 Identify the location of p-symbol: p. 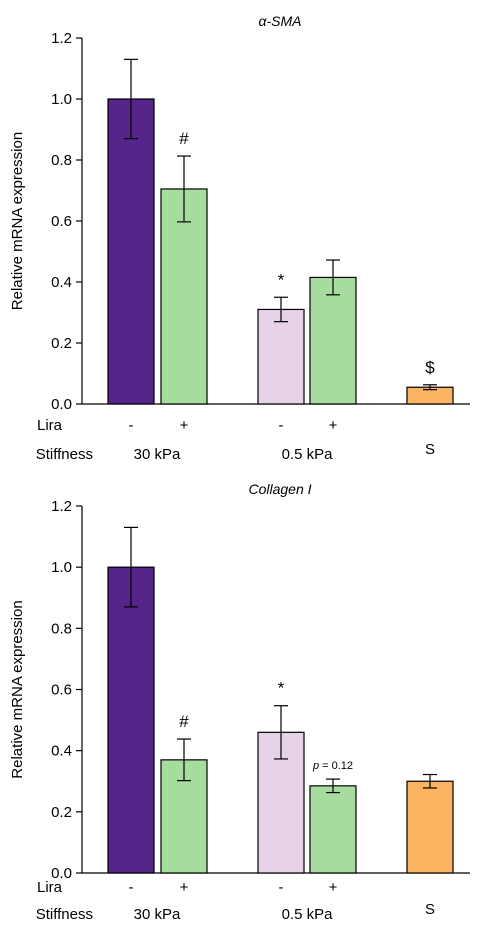
(315, 766).